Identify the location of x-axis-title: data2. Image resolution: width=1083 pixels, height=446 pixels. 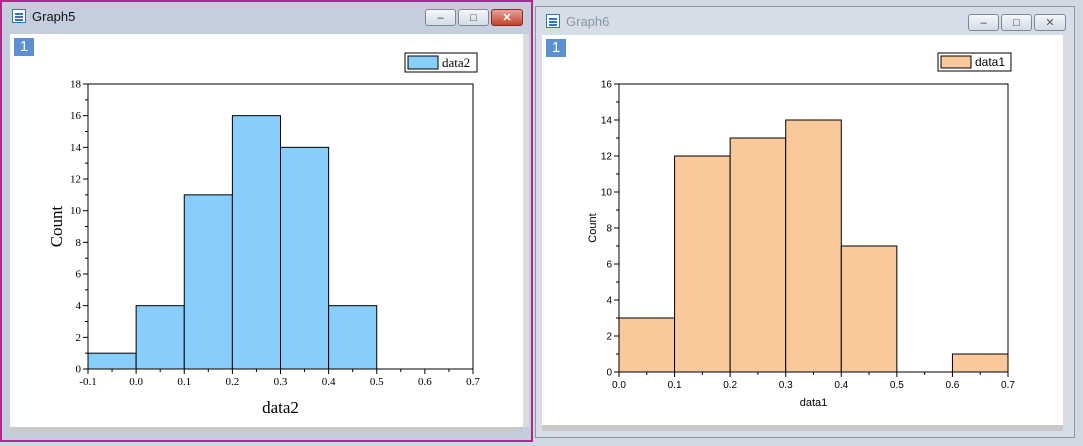
(280, 407).